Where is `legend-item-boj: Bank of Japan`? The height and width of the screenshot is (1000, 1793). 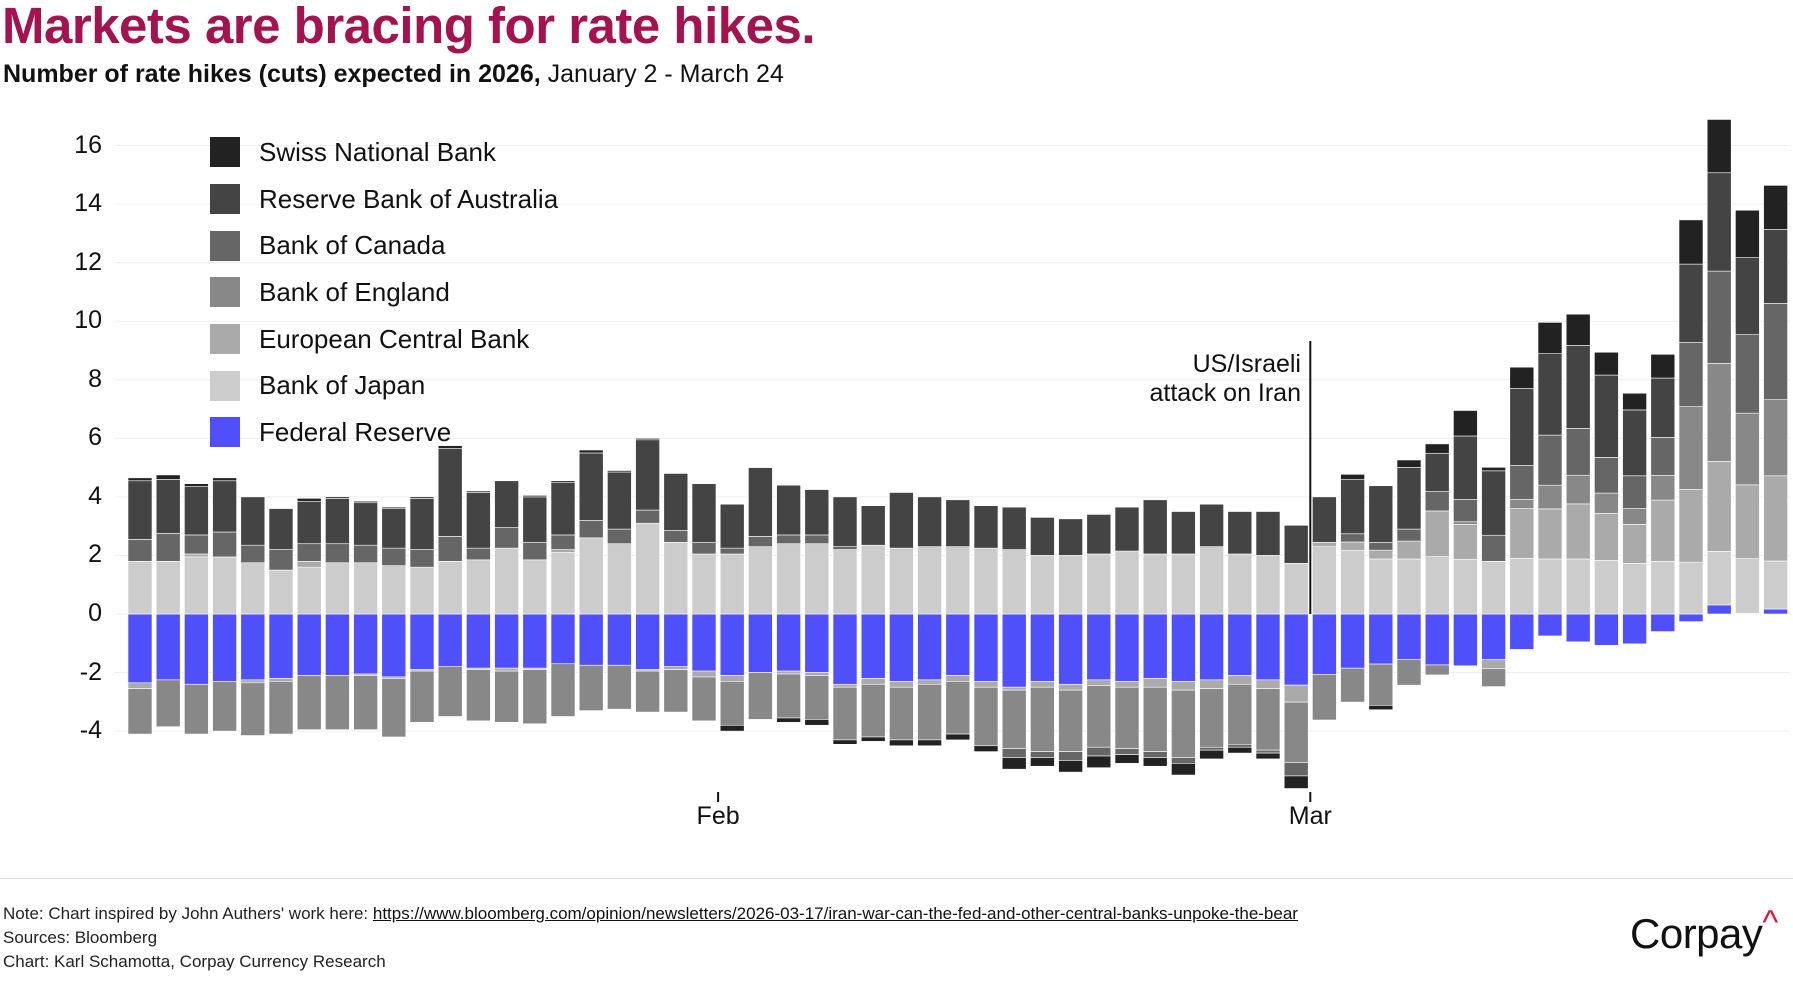
legend-item-boj: Bank of Japan is located at coordinates (384, 385).